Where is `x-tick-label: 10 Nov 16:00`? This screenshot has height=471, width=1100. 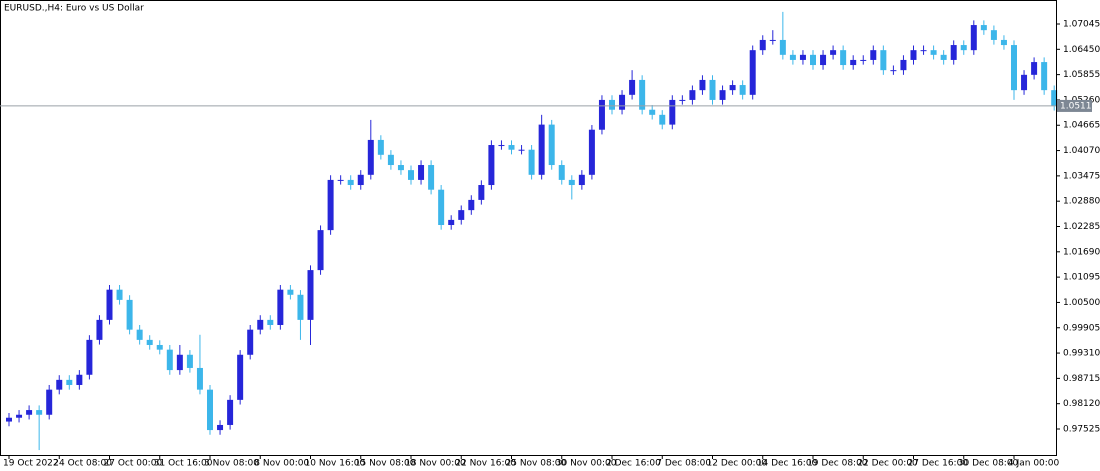
x-tick-label: 10 Nov 16:00 is located at coordinates (335, 464).